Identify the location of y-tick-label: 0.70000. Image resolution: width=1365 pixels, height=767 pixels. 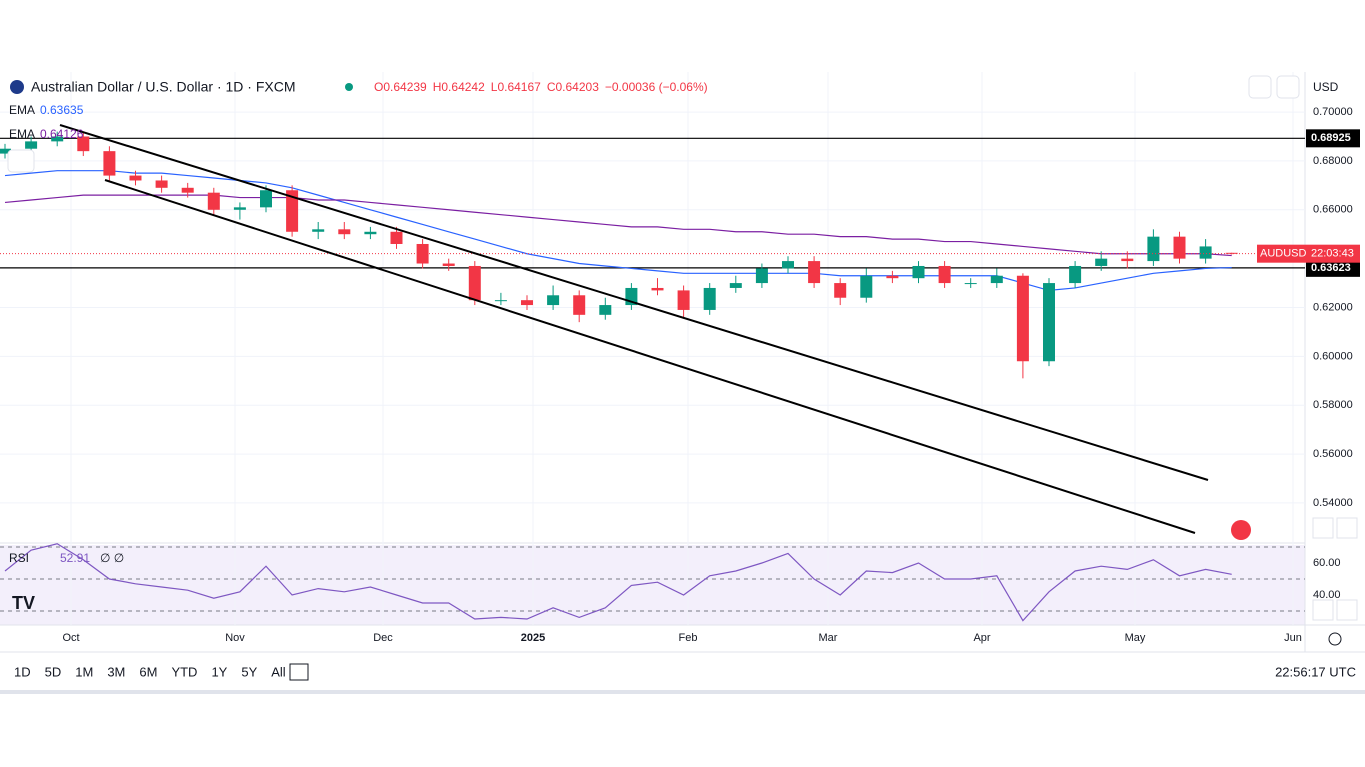
(1333, 112).